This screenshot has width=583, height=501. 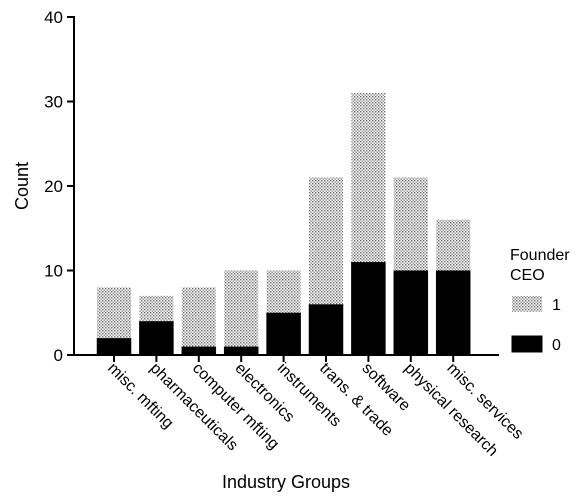 What do you see at coordinates (58, 355) in the screenshot?
I see `y-tick-label-0: 0` at bounding box center [58, 355].